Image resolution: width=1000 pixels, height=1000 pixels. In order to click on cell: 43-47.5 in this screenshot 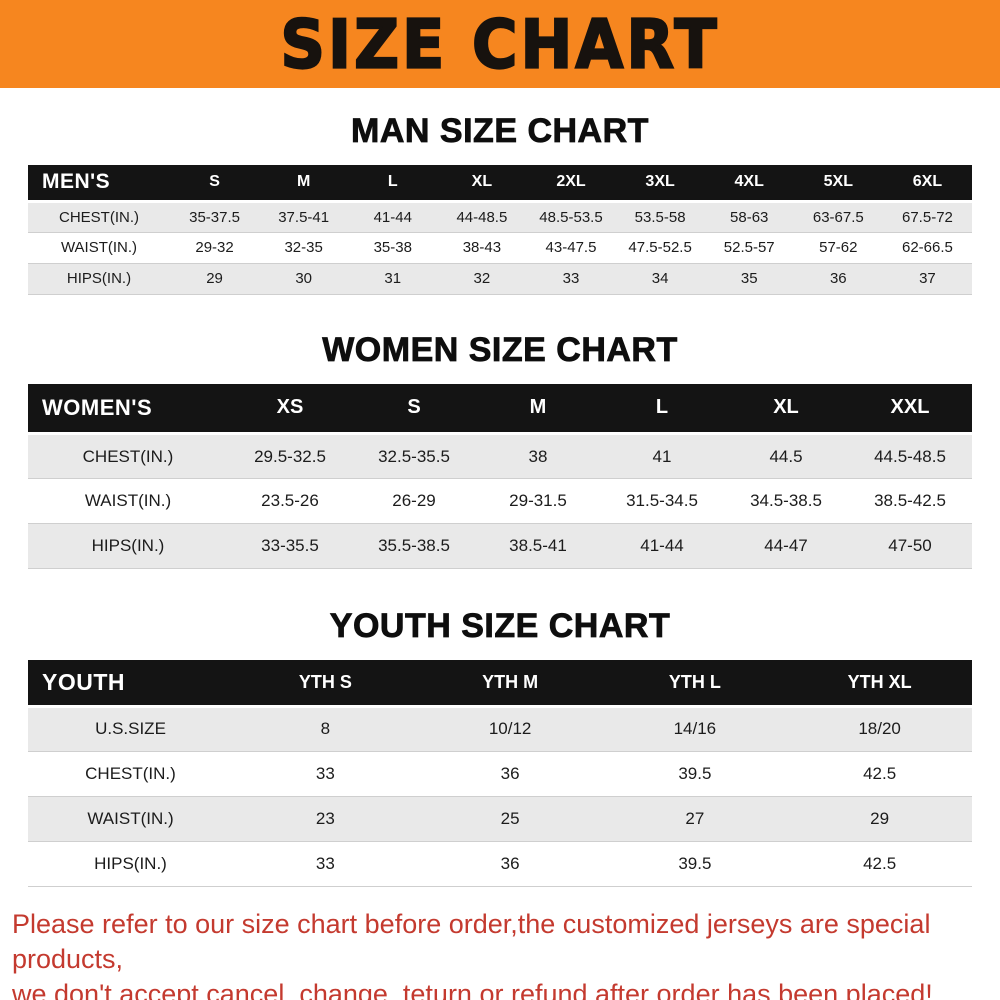, I will do `click(571, 247)`.